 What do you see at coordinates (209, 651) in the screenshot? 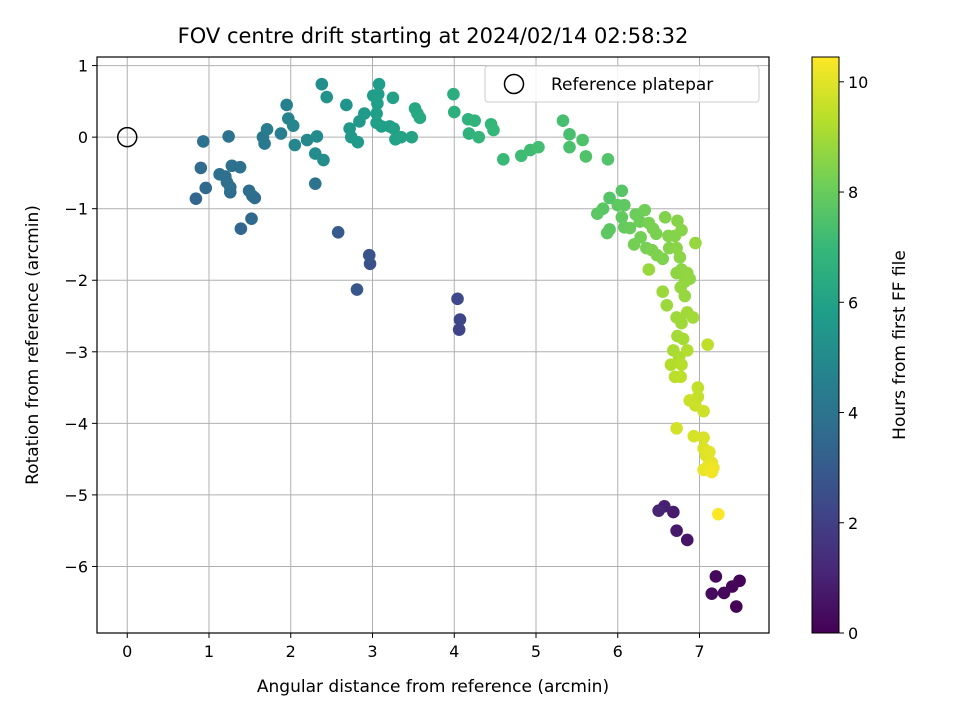
I see `x-tick-label: 1` at bounding box center [209, 651].